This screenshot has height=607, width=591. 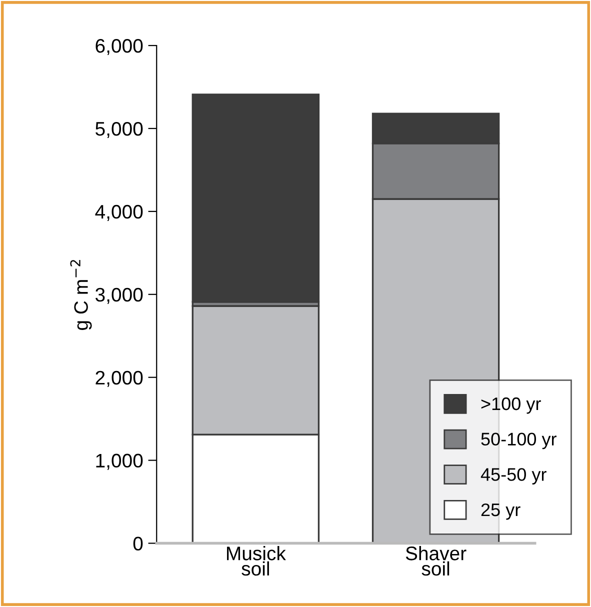 I want to click on legend-label: >100 yr, so click(x=511, y=405).